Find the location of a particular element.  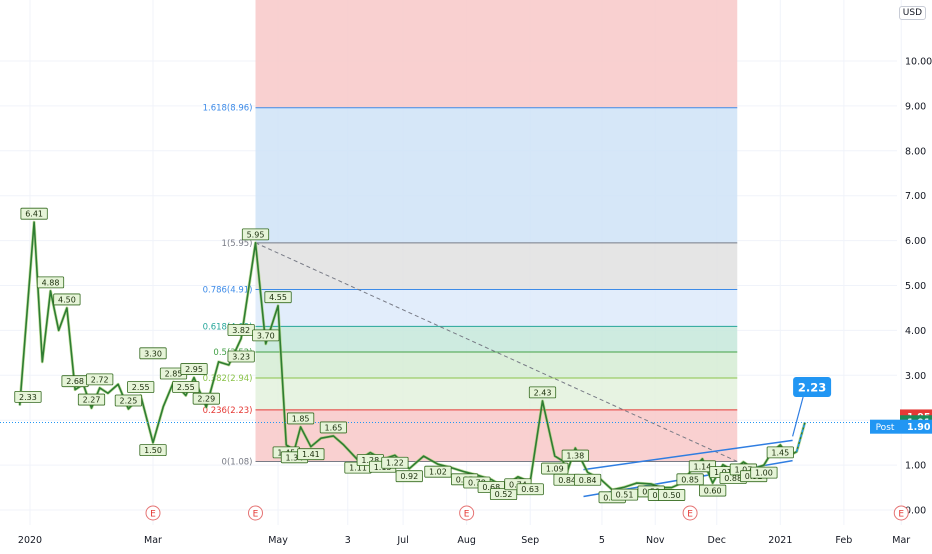

point-label: 2.29 is located at coordinates (206, 398).